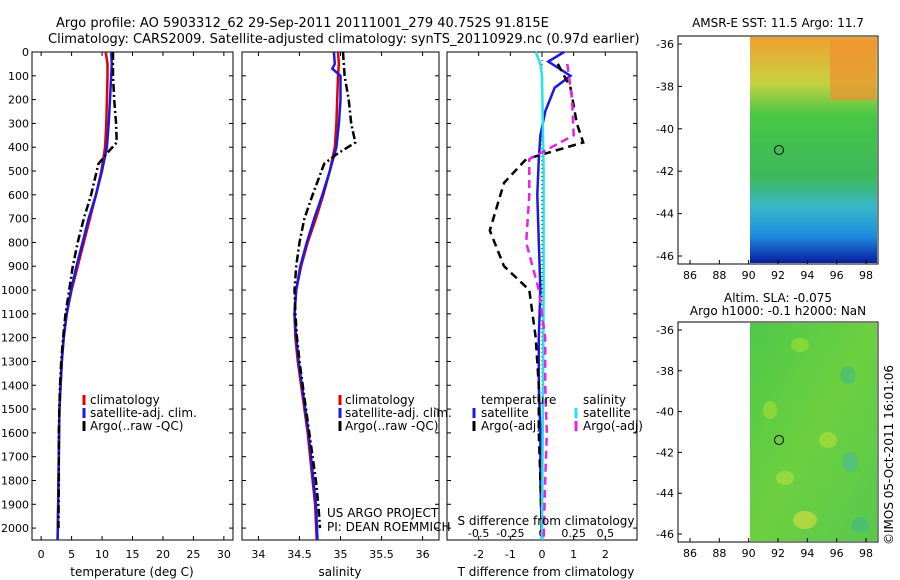  I want to click on sla-argo-marker, so click(779, 440).